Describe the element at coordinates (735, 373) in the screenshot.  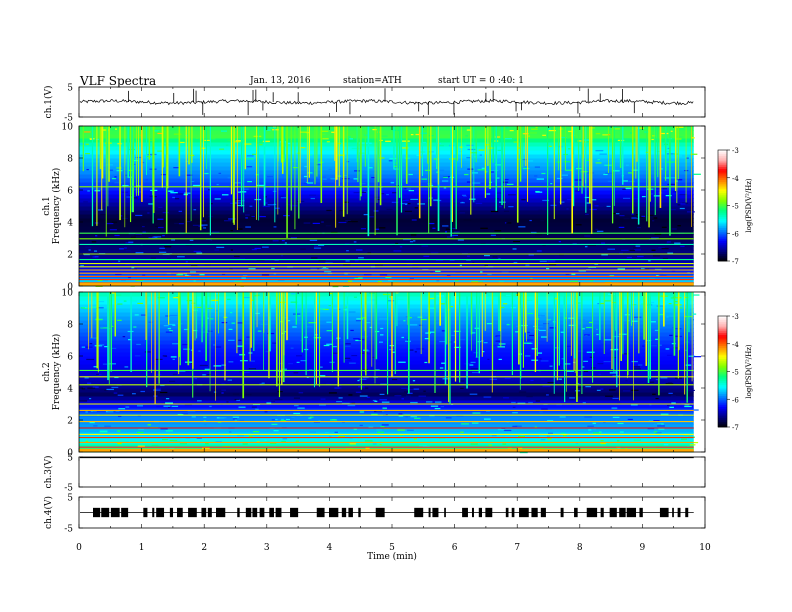
I see `ch2-spectrogram-colorbar-tick-label: -5` at that location.